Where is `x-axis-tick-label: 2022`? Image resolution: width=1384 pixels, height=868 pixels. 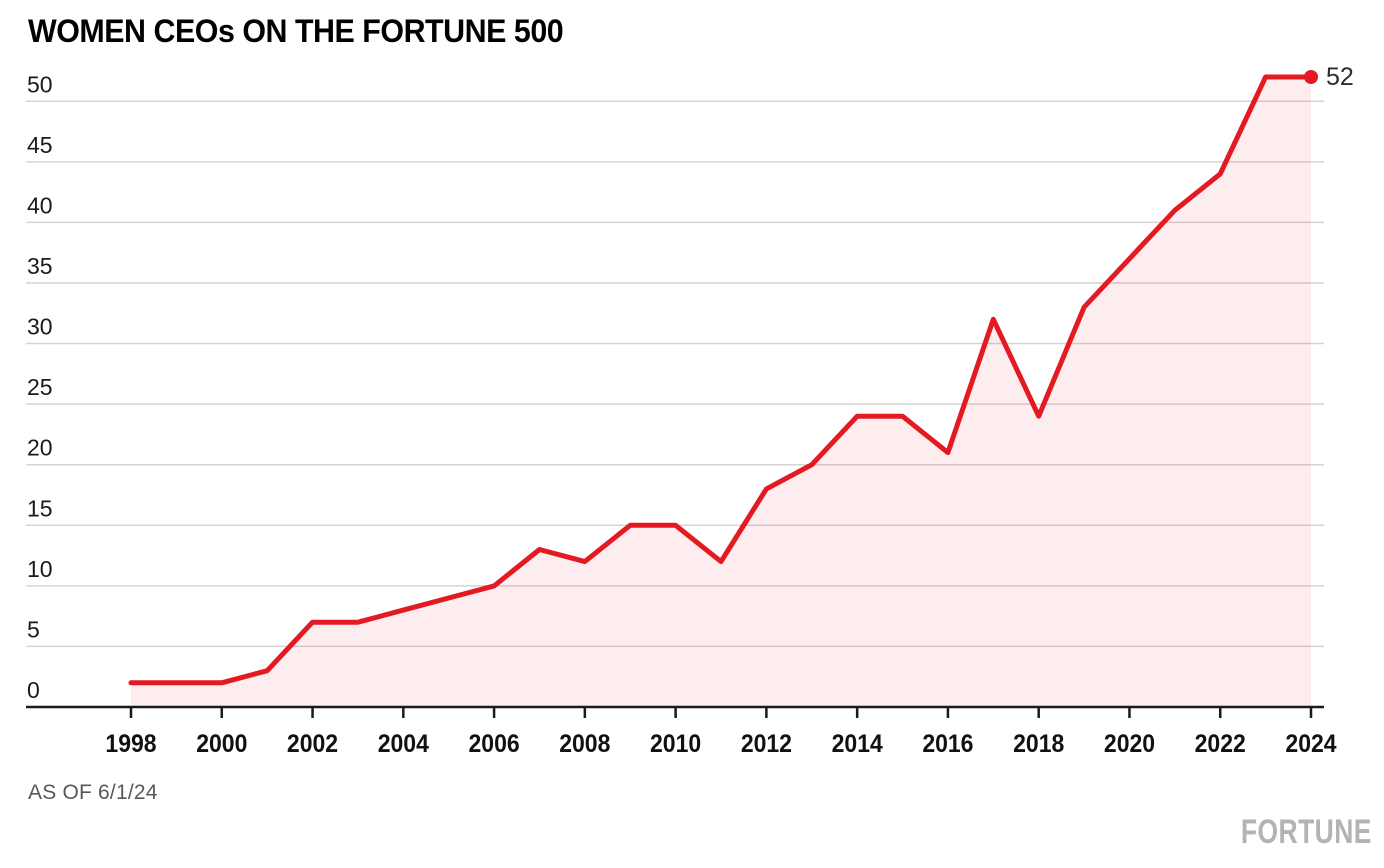 x-axis-tick-label: 2022 is located at coordinates (1220, 744).